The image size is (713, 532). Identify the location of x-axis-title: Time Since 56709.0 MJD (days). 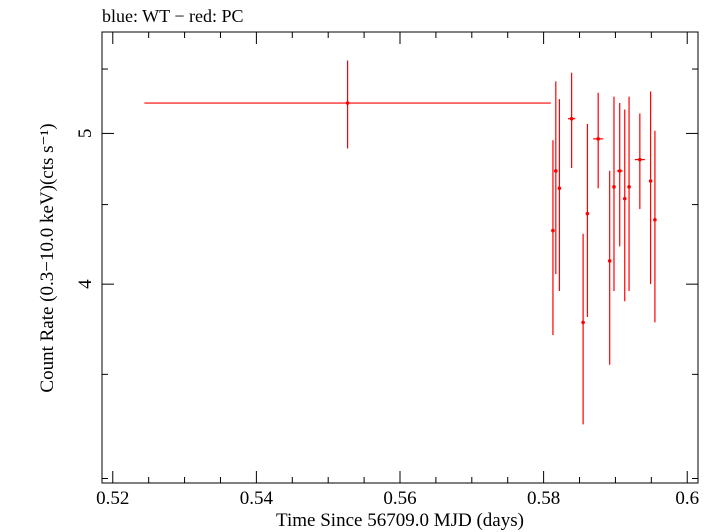
(400, 520).